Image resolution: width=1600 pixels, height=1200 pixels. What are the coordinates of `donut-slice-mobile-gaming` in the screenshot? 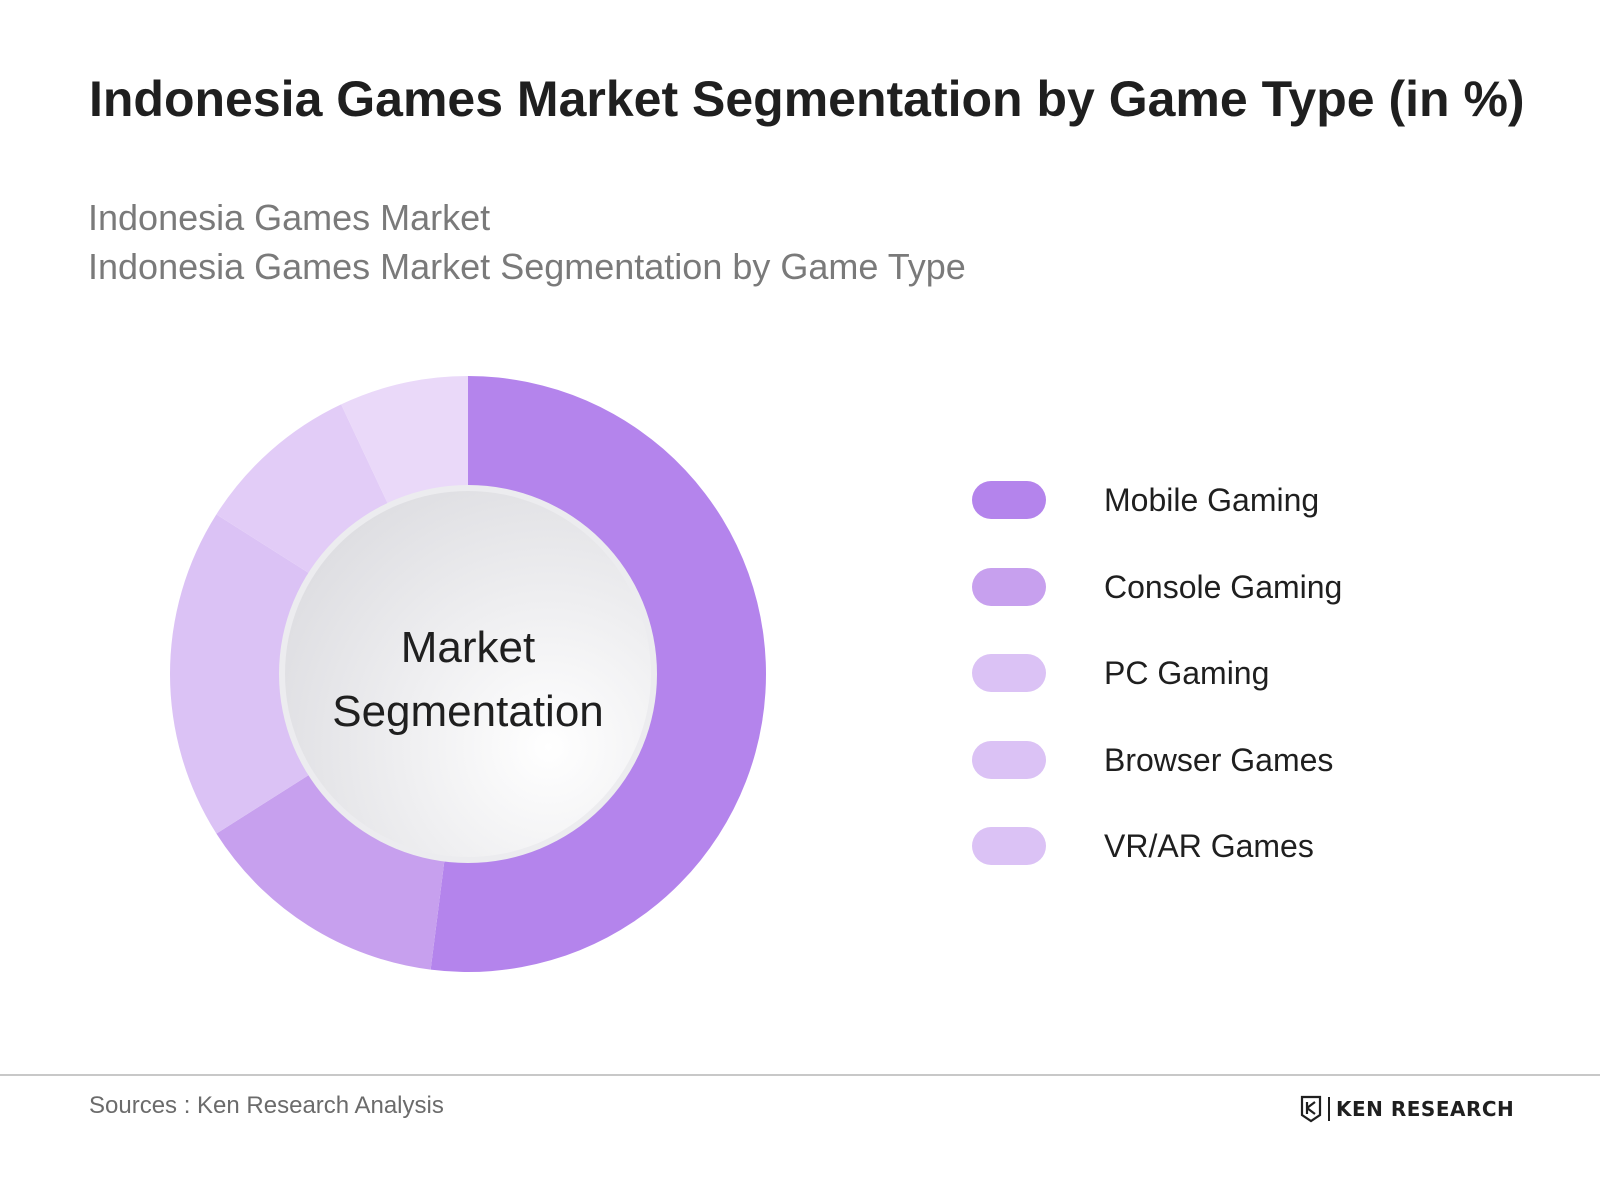 It's located at (598, 674).